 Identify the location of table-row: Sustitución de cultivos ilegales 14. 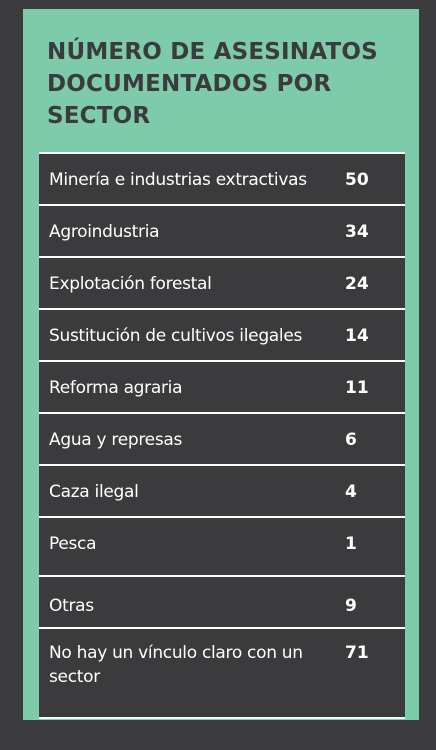
(222, 336).